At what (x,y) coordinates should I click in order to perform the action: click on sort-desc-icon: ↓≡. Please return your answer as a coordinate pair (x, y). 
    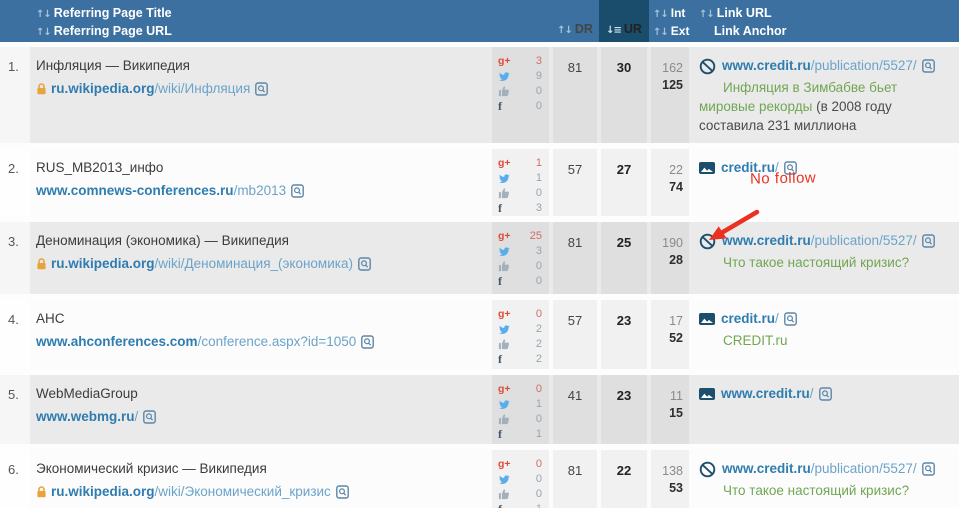
    Looking at the image, I should click on (614, 30).